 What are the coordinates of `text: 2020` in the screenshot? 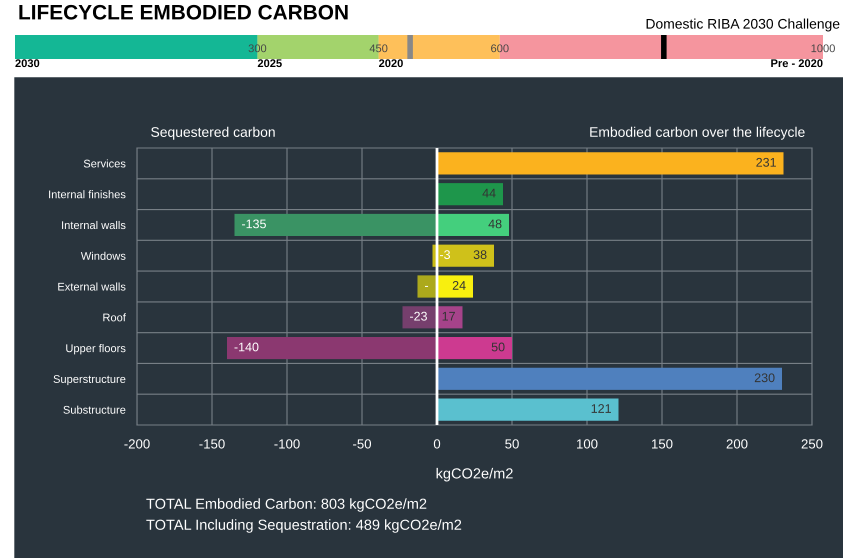 It's located at (390, 63).